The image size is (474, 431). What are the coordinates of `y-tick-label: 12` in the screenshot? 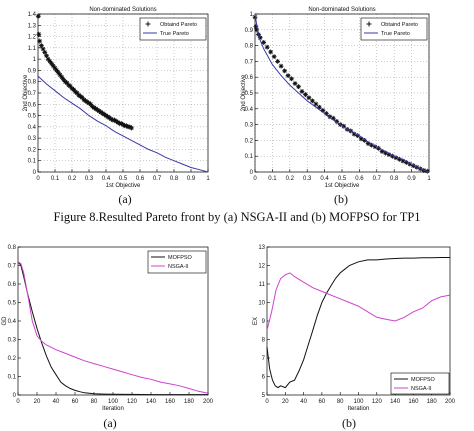 It's located at (261, 267).